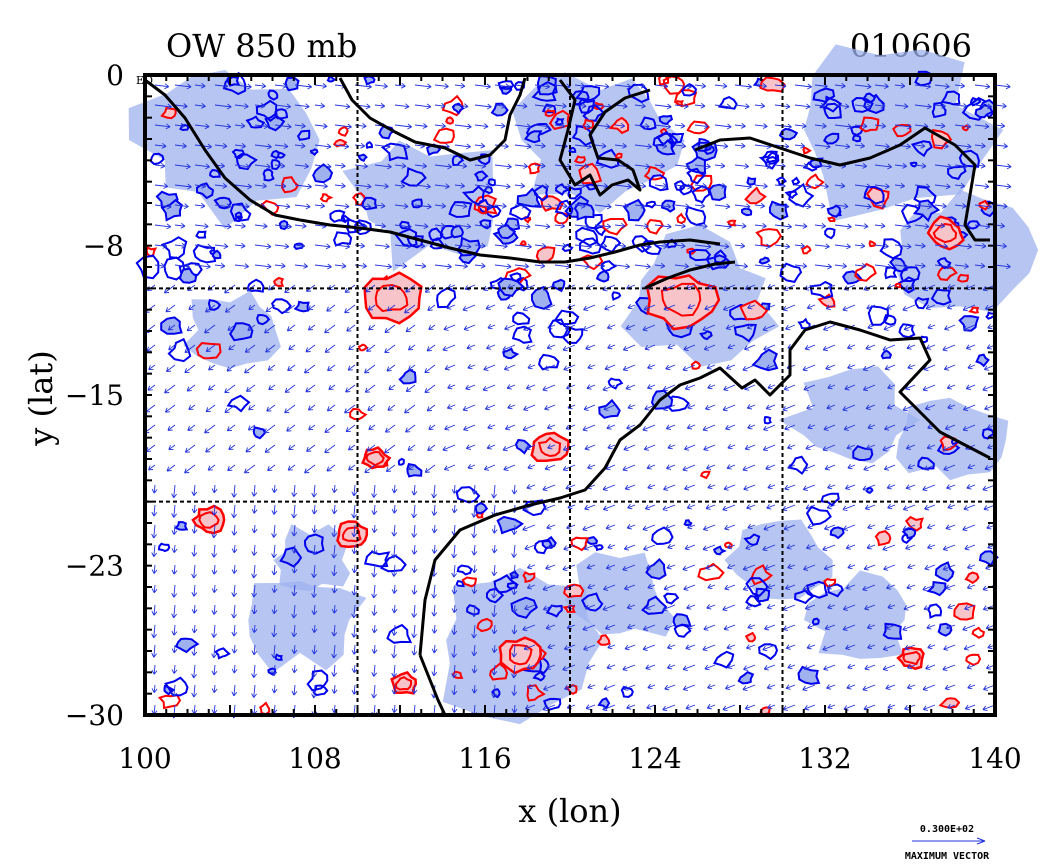  Describe the element at coordinates (115, 75) in the screenshot. I see `y-tick-label: 0` at that location.